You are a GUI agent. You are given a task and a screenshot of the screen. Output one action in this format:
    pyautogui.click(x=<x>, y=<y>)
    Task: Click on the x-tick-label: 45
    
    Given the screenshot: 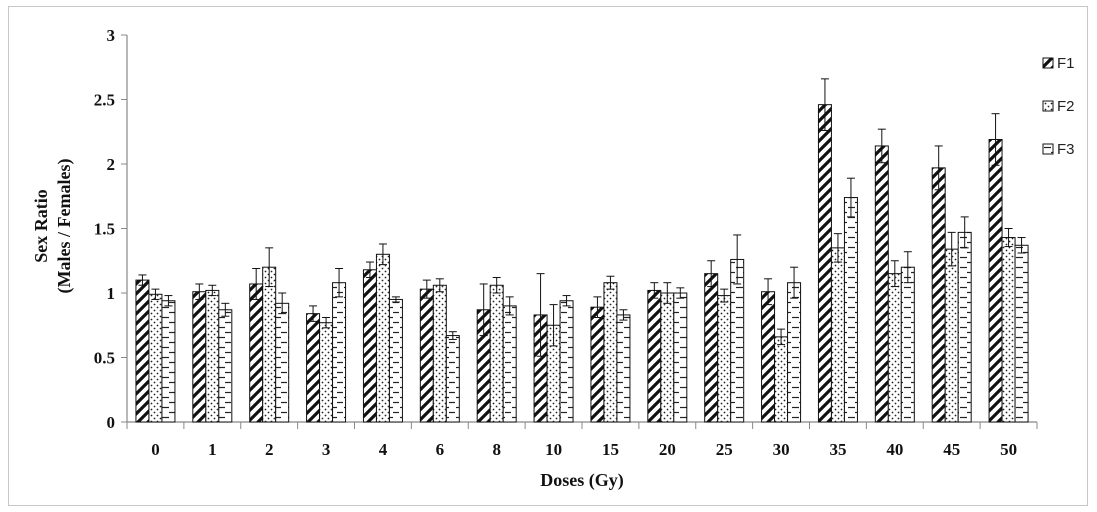 What is the action you would take?
    pyautogui.click(x=951, y=449)
    